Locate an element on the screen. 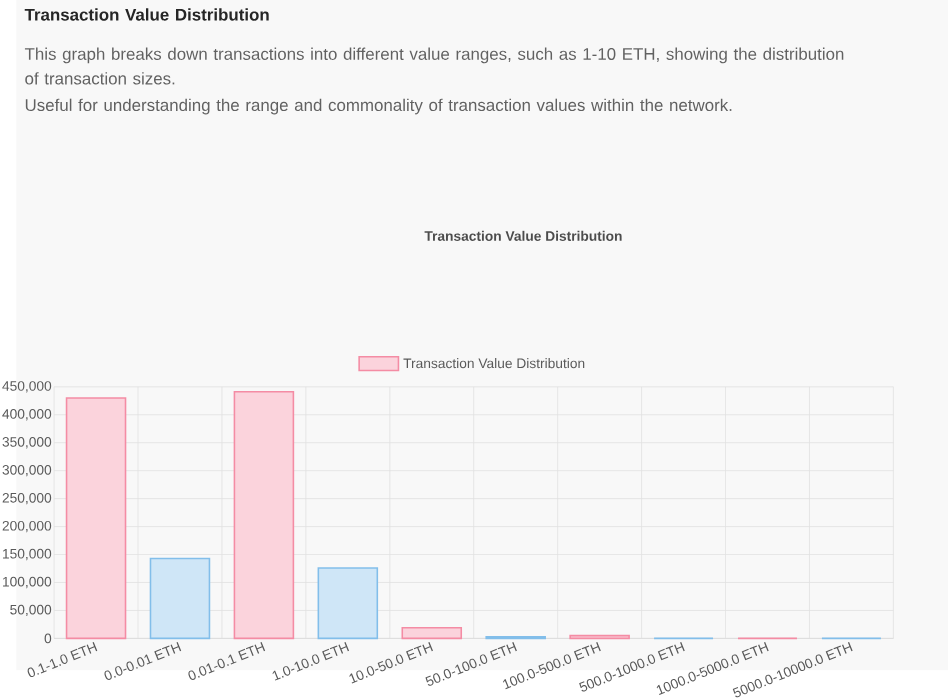 Image resolution: width=948 pixels, height=700 pixels. text: Transaction Value Distribution is located at coordinates (146, 14).